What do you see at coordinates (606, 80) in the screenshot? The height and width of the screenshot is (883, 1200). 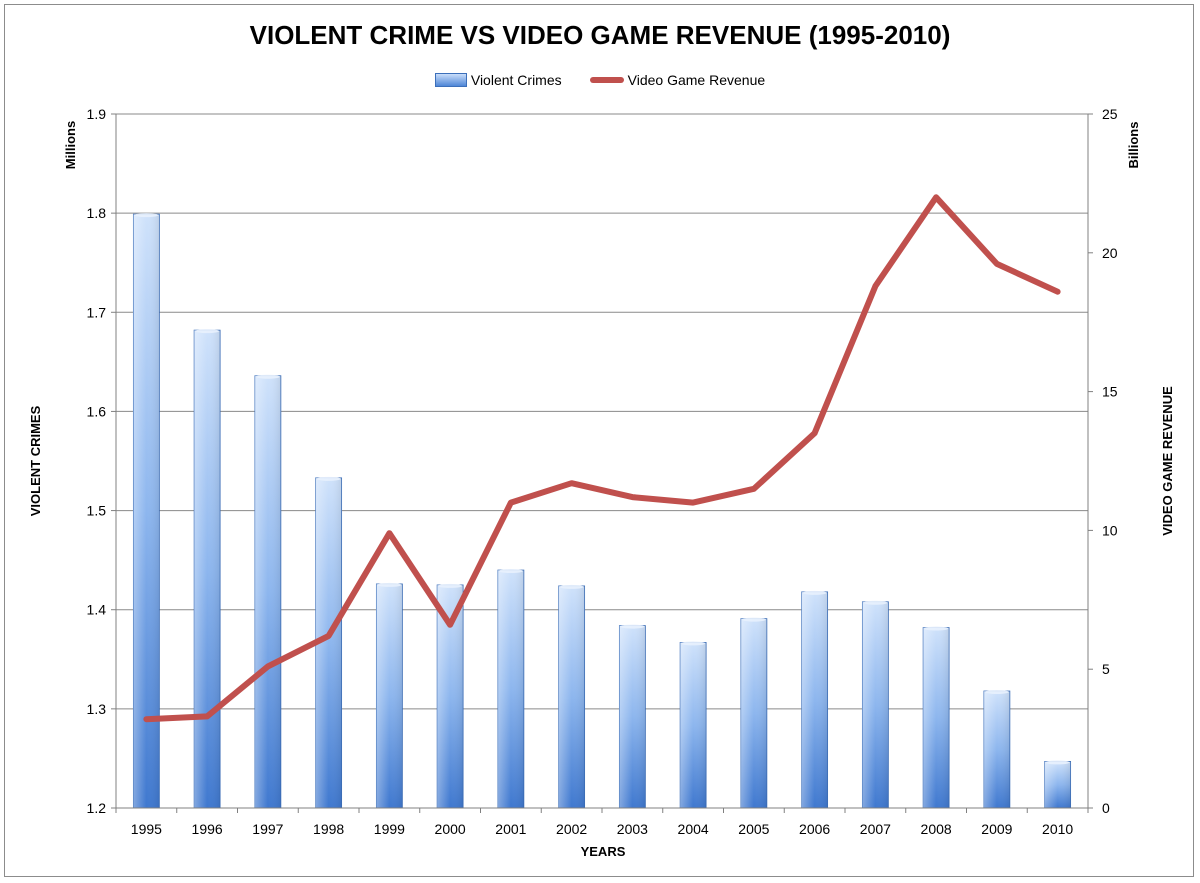 I see `legend-swatch-line` at bounding box center [606, 80].